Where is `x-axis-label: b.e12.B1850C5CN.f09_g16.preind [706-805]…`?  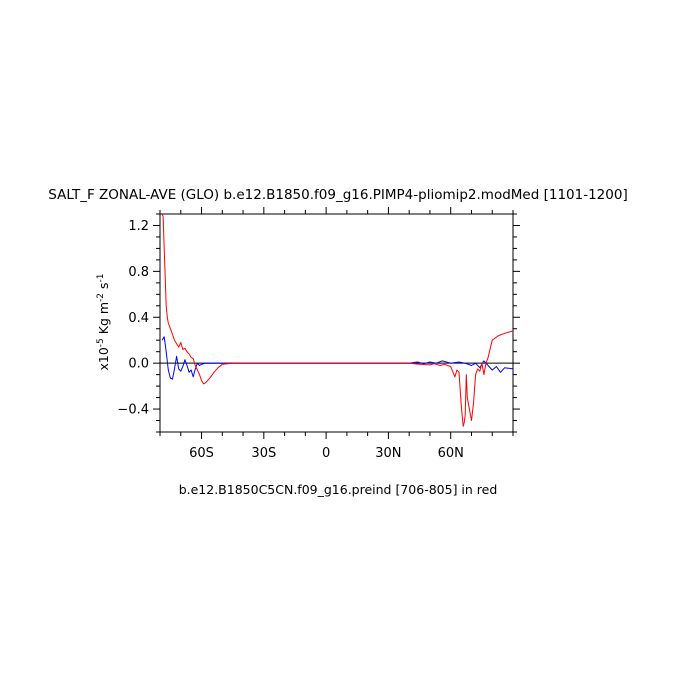
x-axis-label: b.e12.B1850C5CN.f09_g16.preind [706-805]… is located at coordinates (338, 489).